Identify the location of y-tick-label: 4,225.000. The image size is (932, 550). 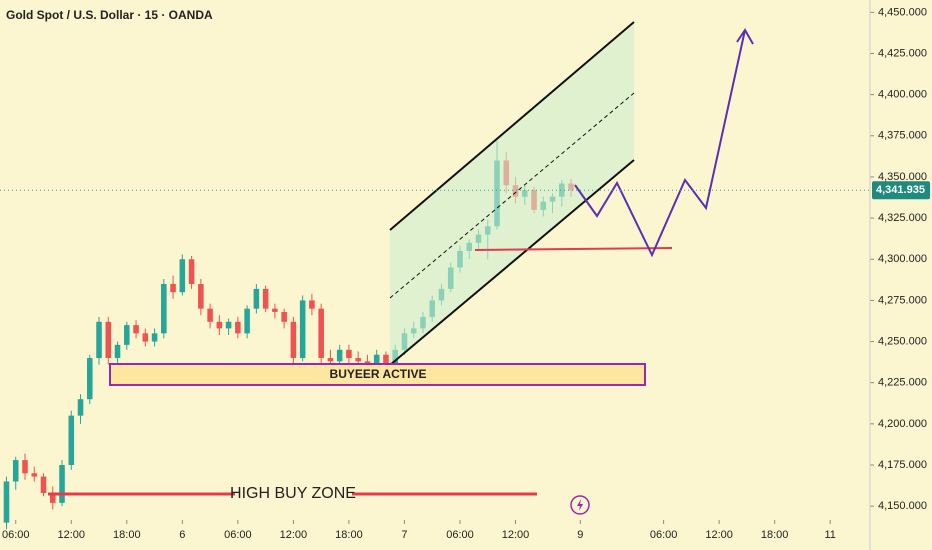
(902, 383).